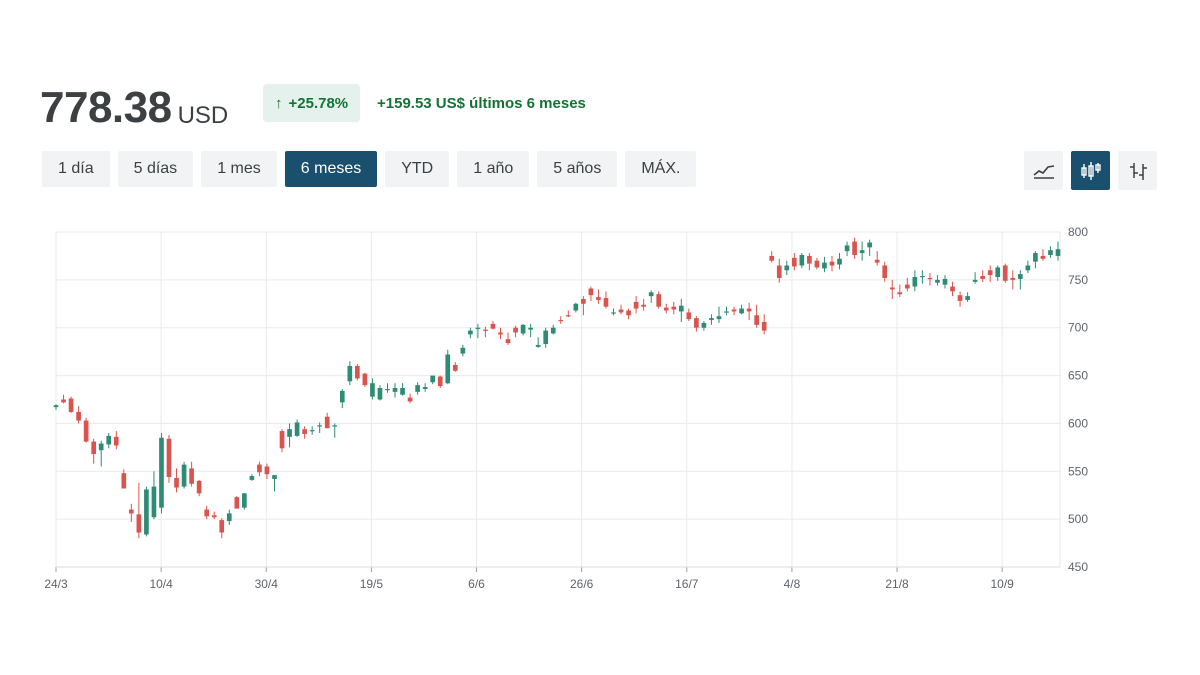  I want to click on tab-ytd: YTD, so click(417, 169).